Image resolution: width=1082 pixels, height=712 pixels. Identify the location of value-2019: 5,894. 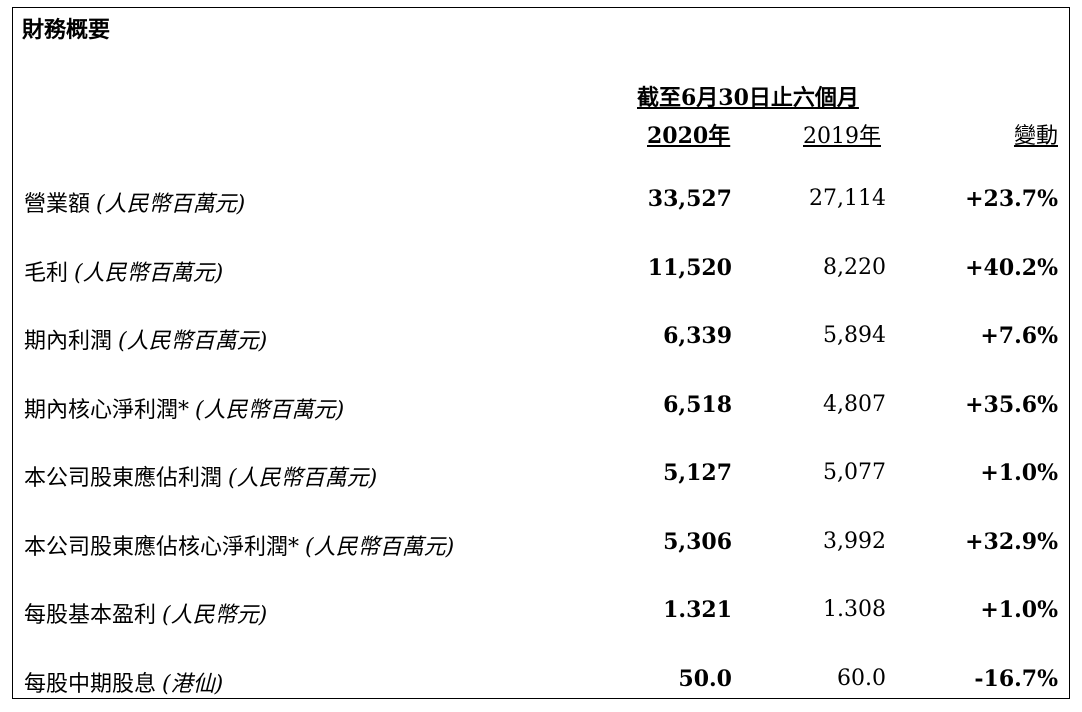
(854, 335).